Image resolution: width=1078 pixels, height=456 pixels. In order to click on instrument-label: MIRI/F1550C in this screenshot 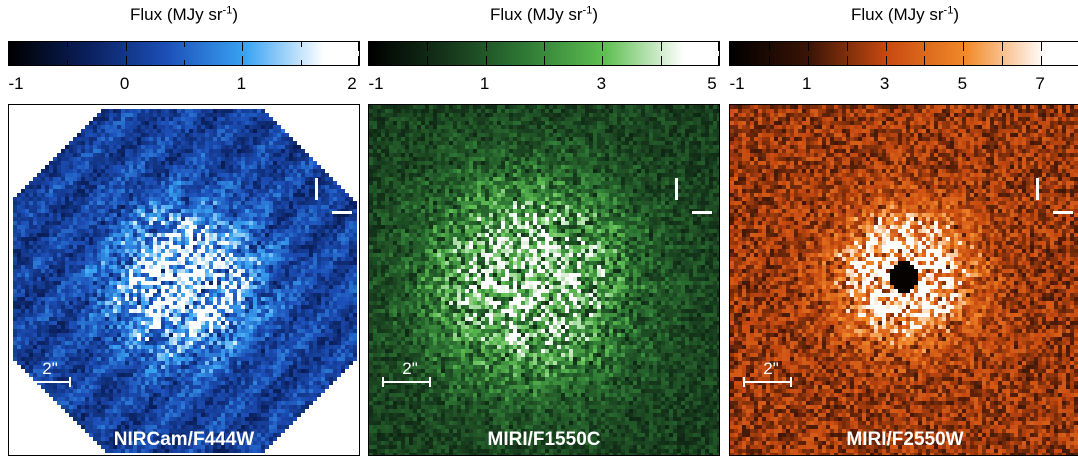, I will do `click(544, 440)`.